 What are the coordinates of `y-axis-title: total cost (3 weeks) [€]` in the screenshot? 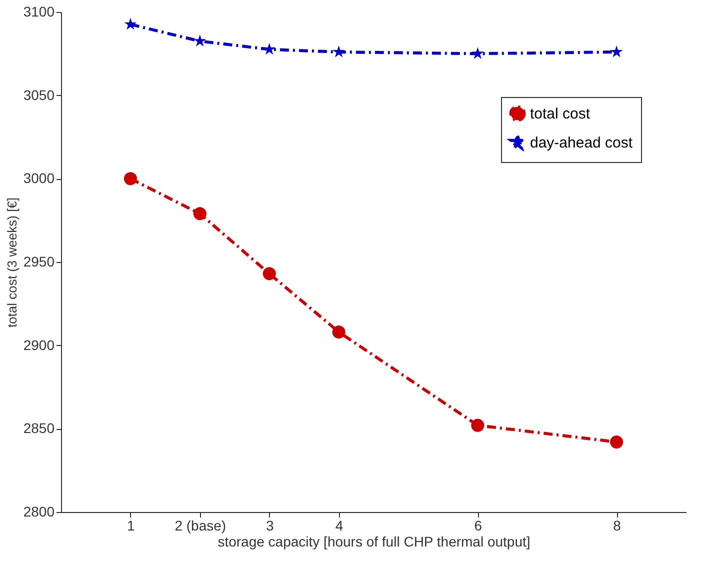 It's located at (12, 262).